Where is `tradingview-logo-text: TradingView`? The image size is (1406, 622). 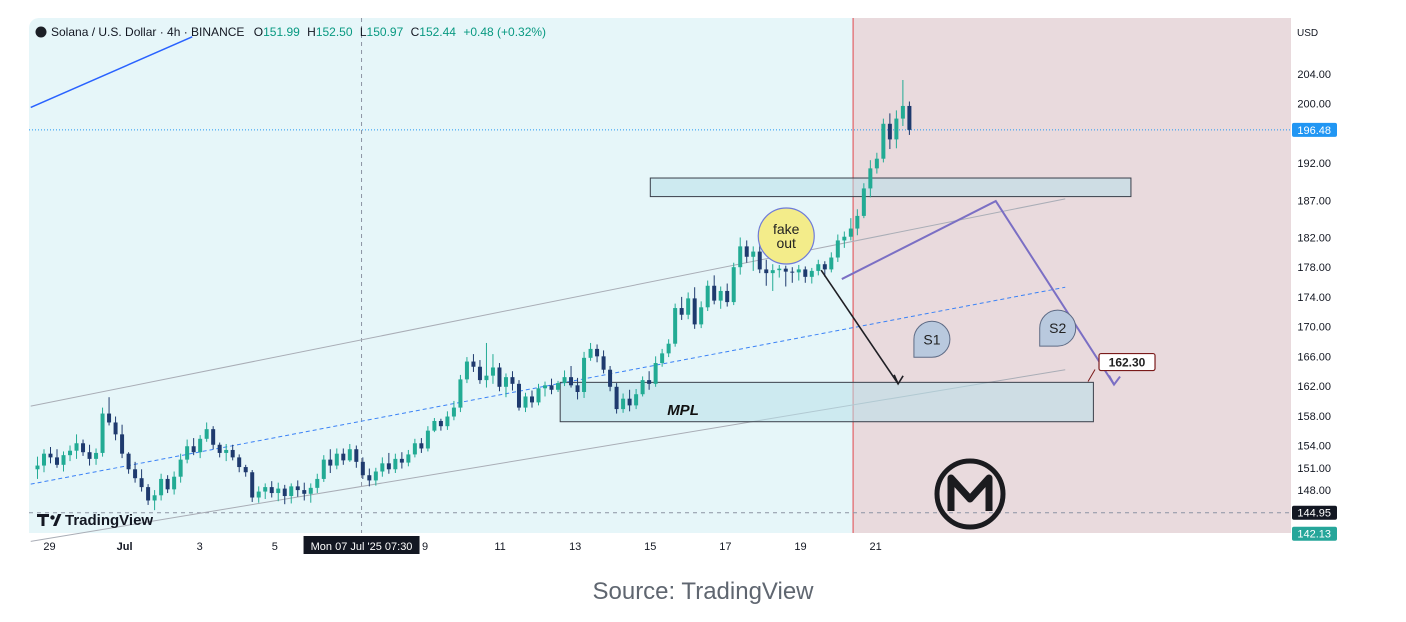
tradingview-logo-text: TradingView is located at coordinates (109, 520).